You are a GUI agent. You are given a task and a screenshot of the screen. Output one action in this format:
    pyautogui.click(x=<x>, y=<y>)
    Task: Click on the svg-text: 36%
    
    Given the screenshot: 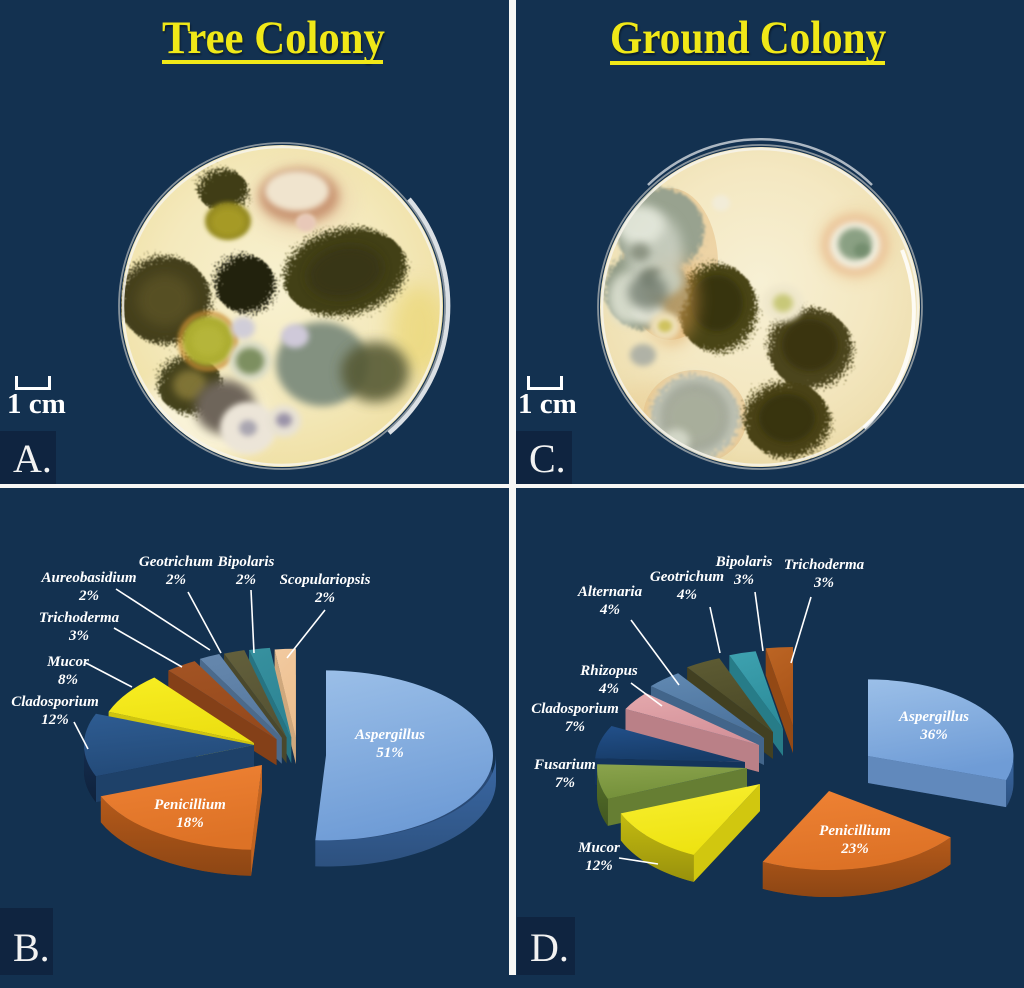 What is the action you would take?
    pyautogui.click(x=933, y=735)
    